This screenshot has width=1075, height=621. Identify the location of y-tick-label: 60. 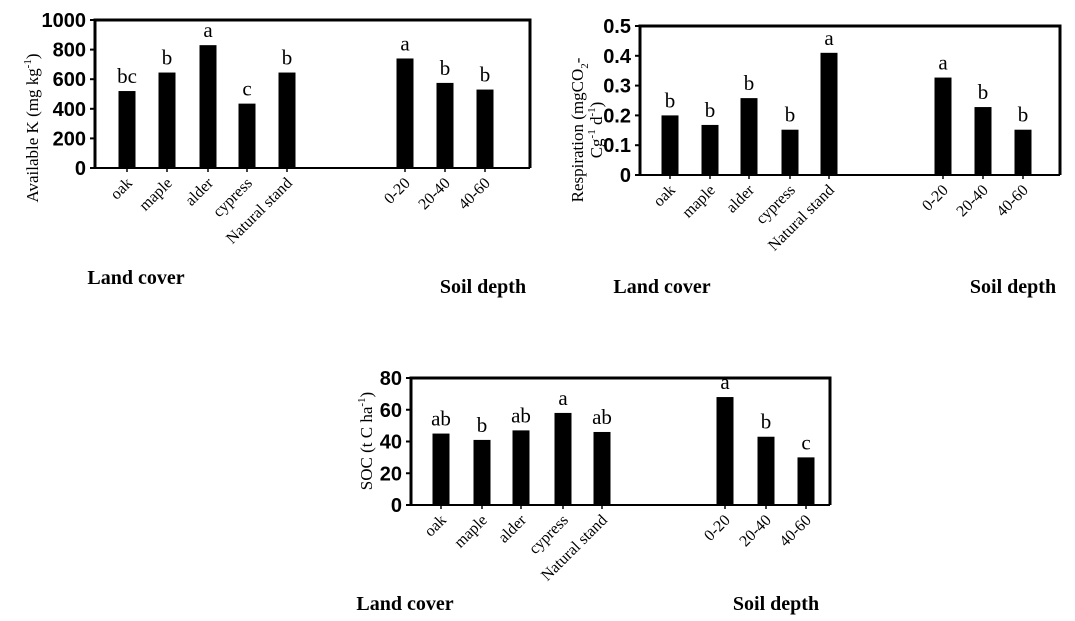
(391, 411).